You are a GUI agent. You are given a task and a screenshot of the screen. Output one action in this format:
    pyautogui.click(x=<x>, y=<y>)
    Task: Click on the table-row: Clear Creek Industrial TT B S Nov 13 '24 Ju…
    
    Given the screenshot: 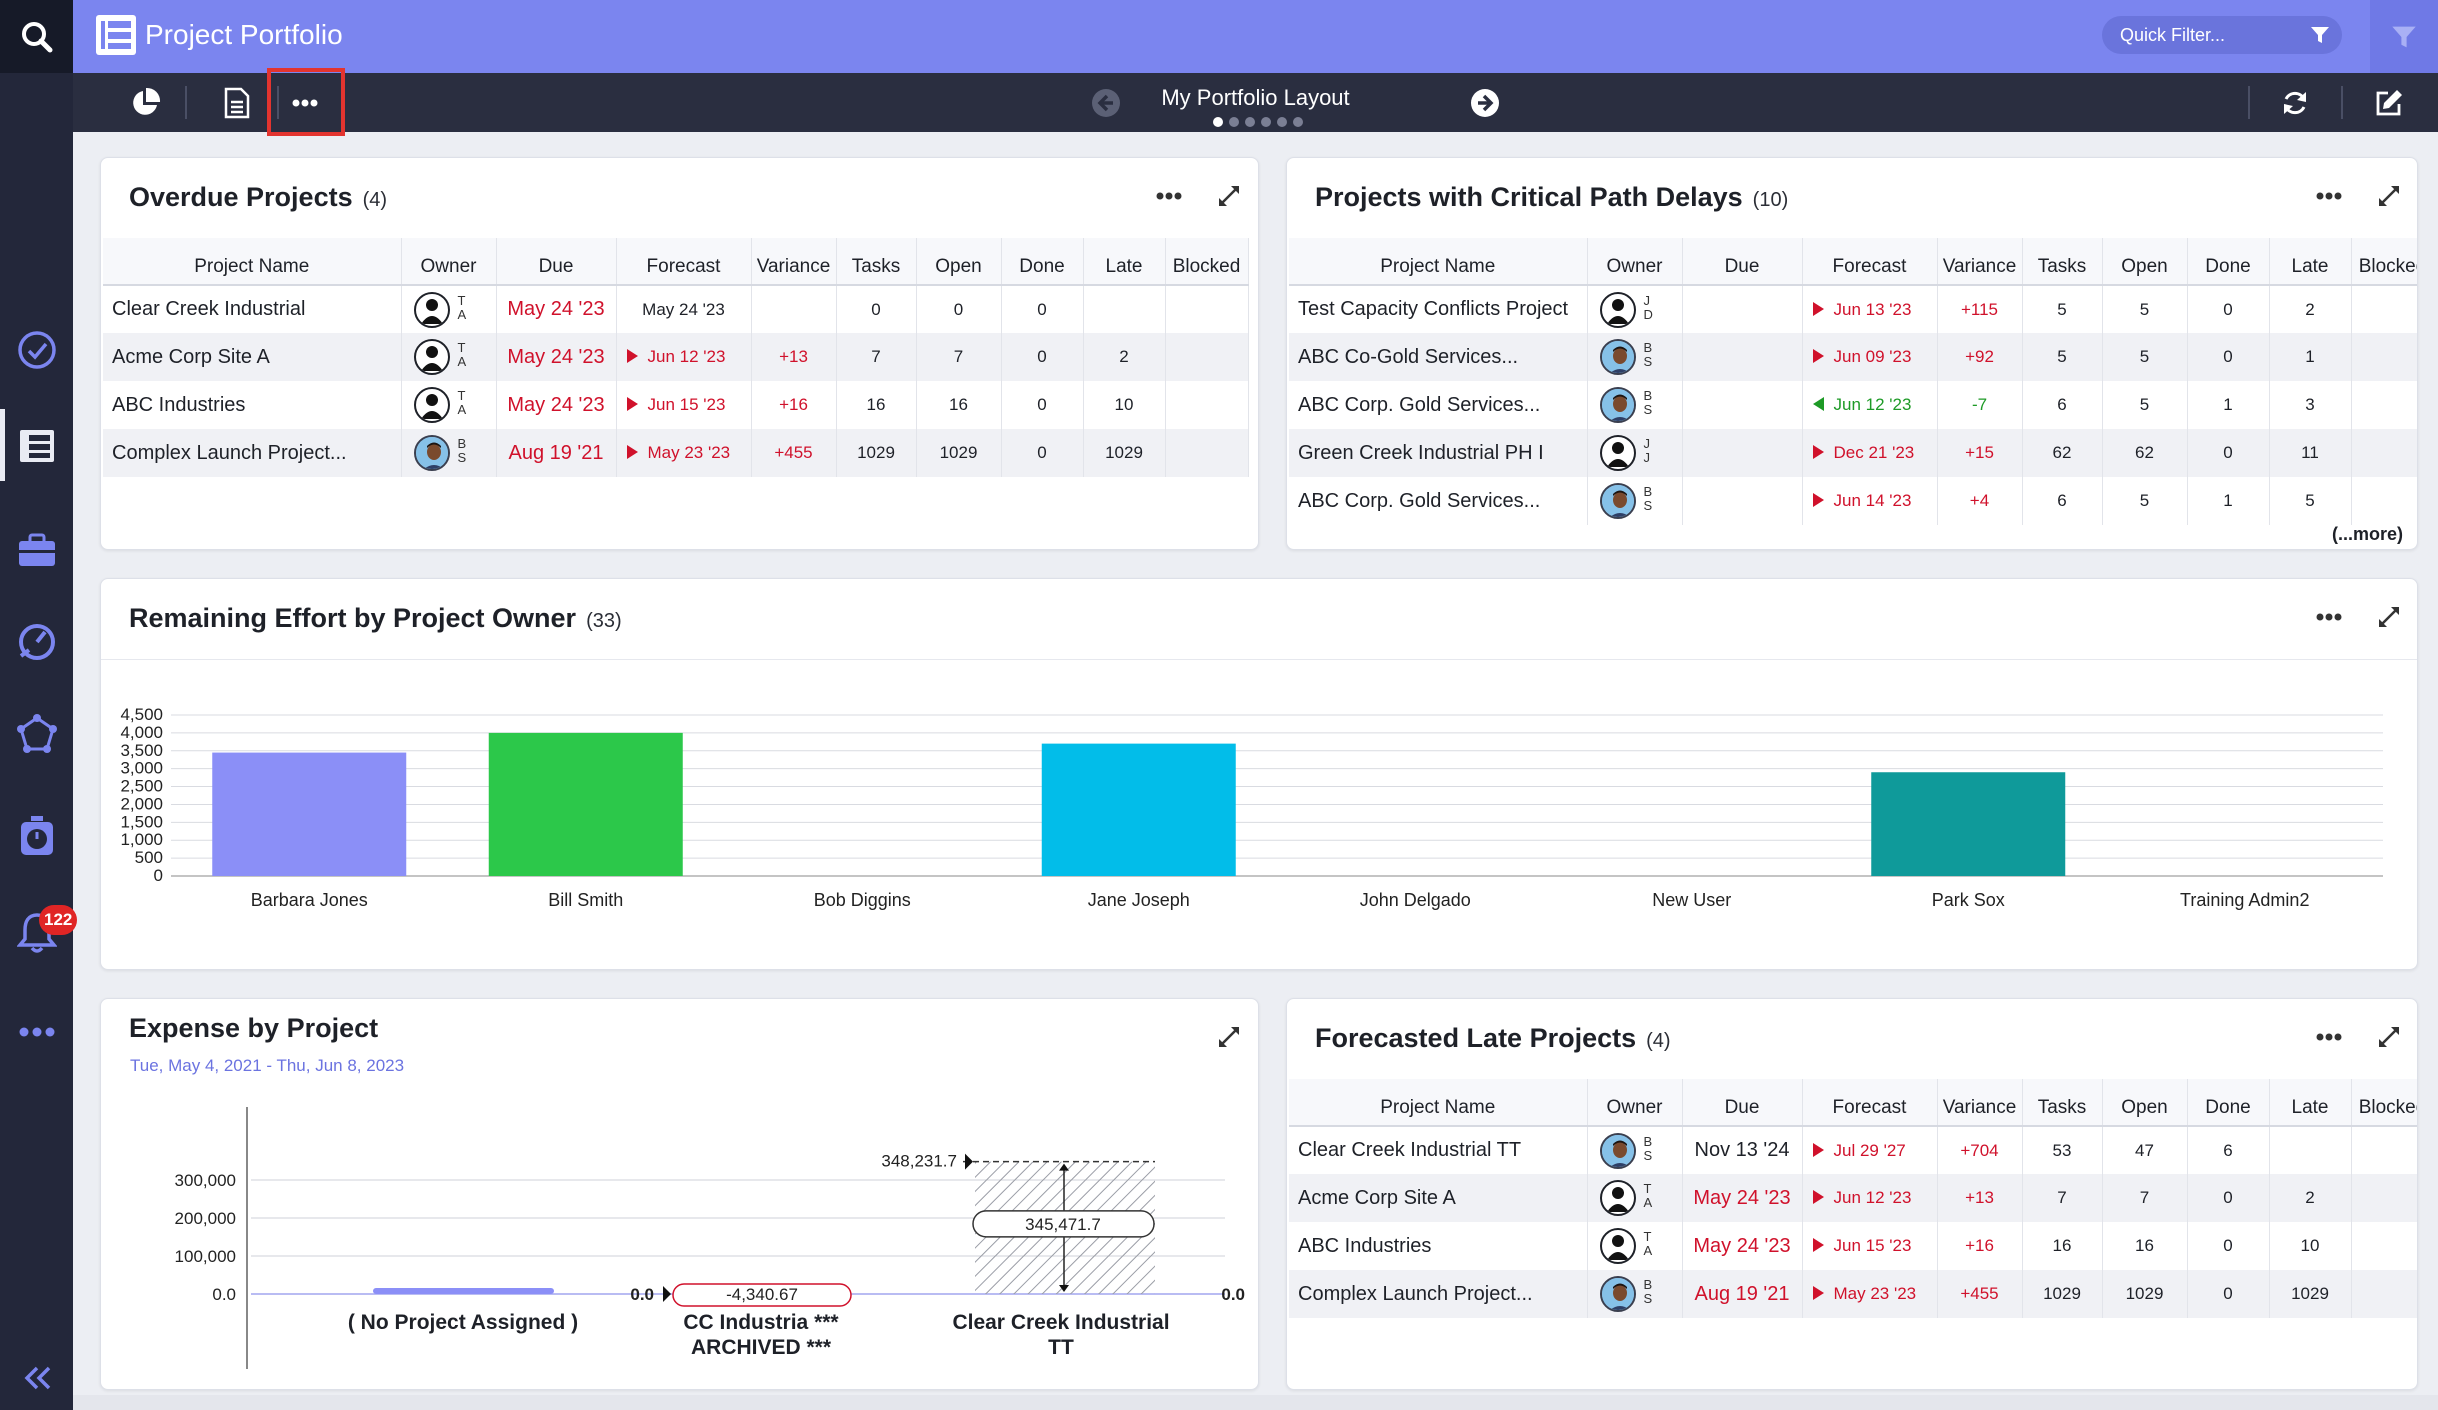 What is the action you would take?
    pyautogui.click(x=1853, y=1150)
    